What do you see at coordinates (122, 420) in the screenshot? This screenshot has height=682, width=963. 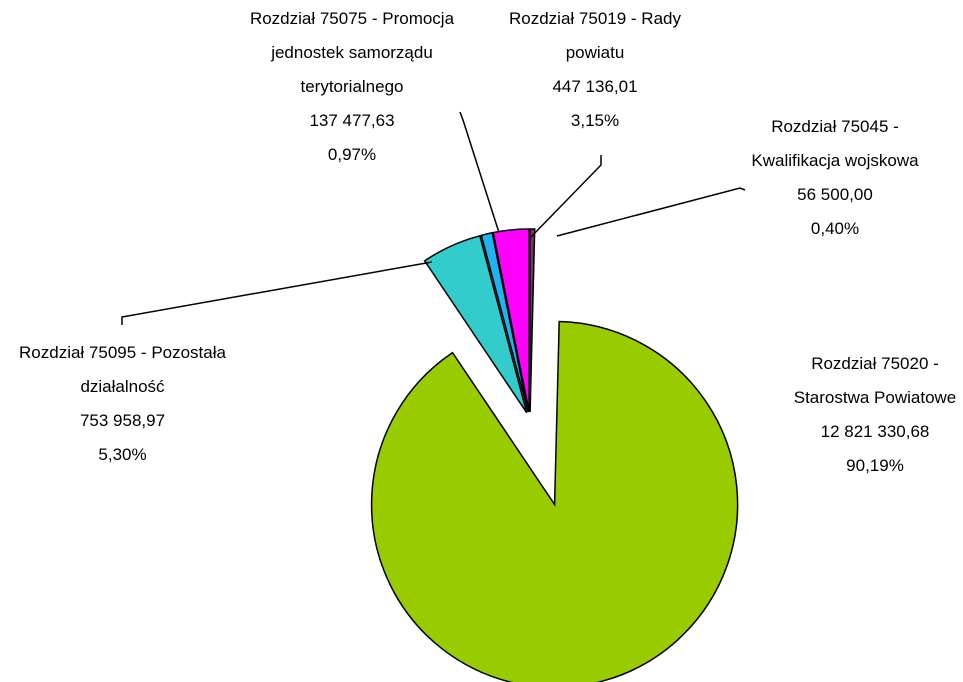 I see `amount-label: 753 958,97` at bounding box center [122, 420].